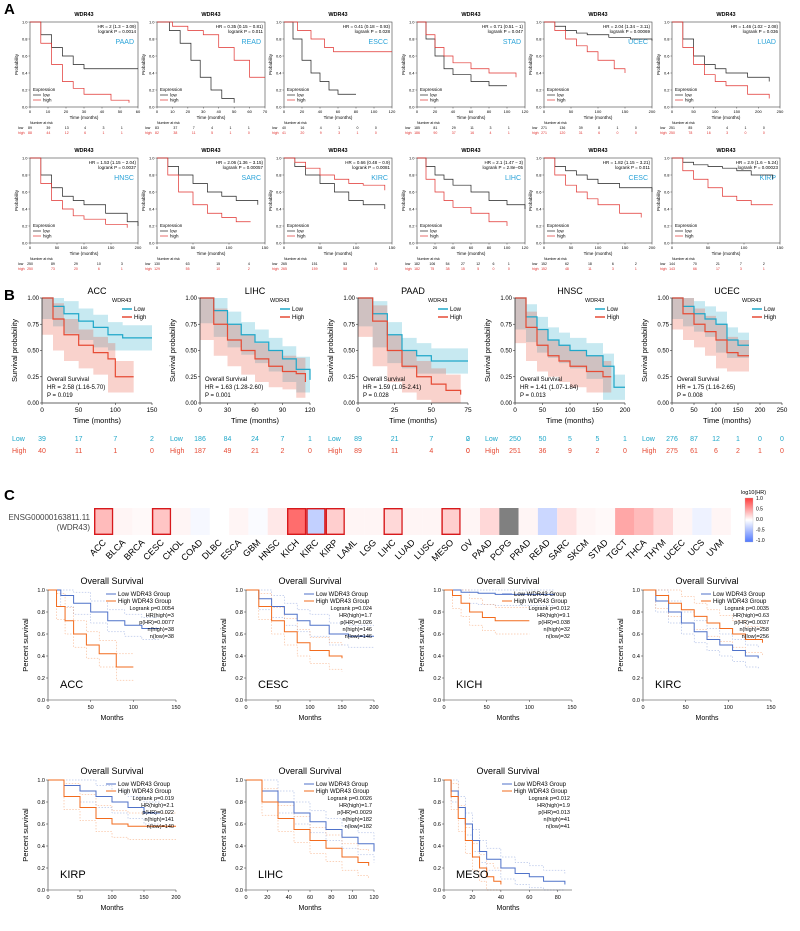  Describe the element at coordinates (310, 718) in the screenshot. I see `x-axis-label: Months` at that location.